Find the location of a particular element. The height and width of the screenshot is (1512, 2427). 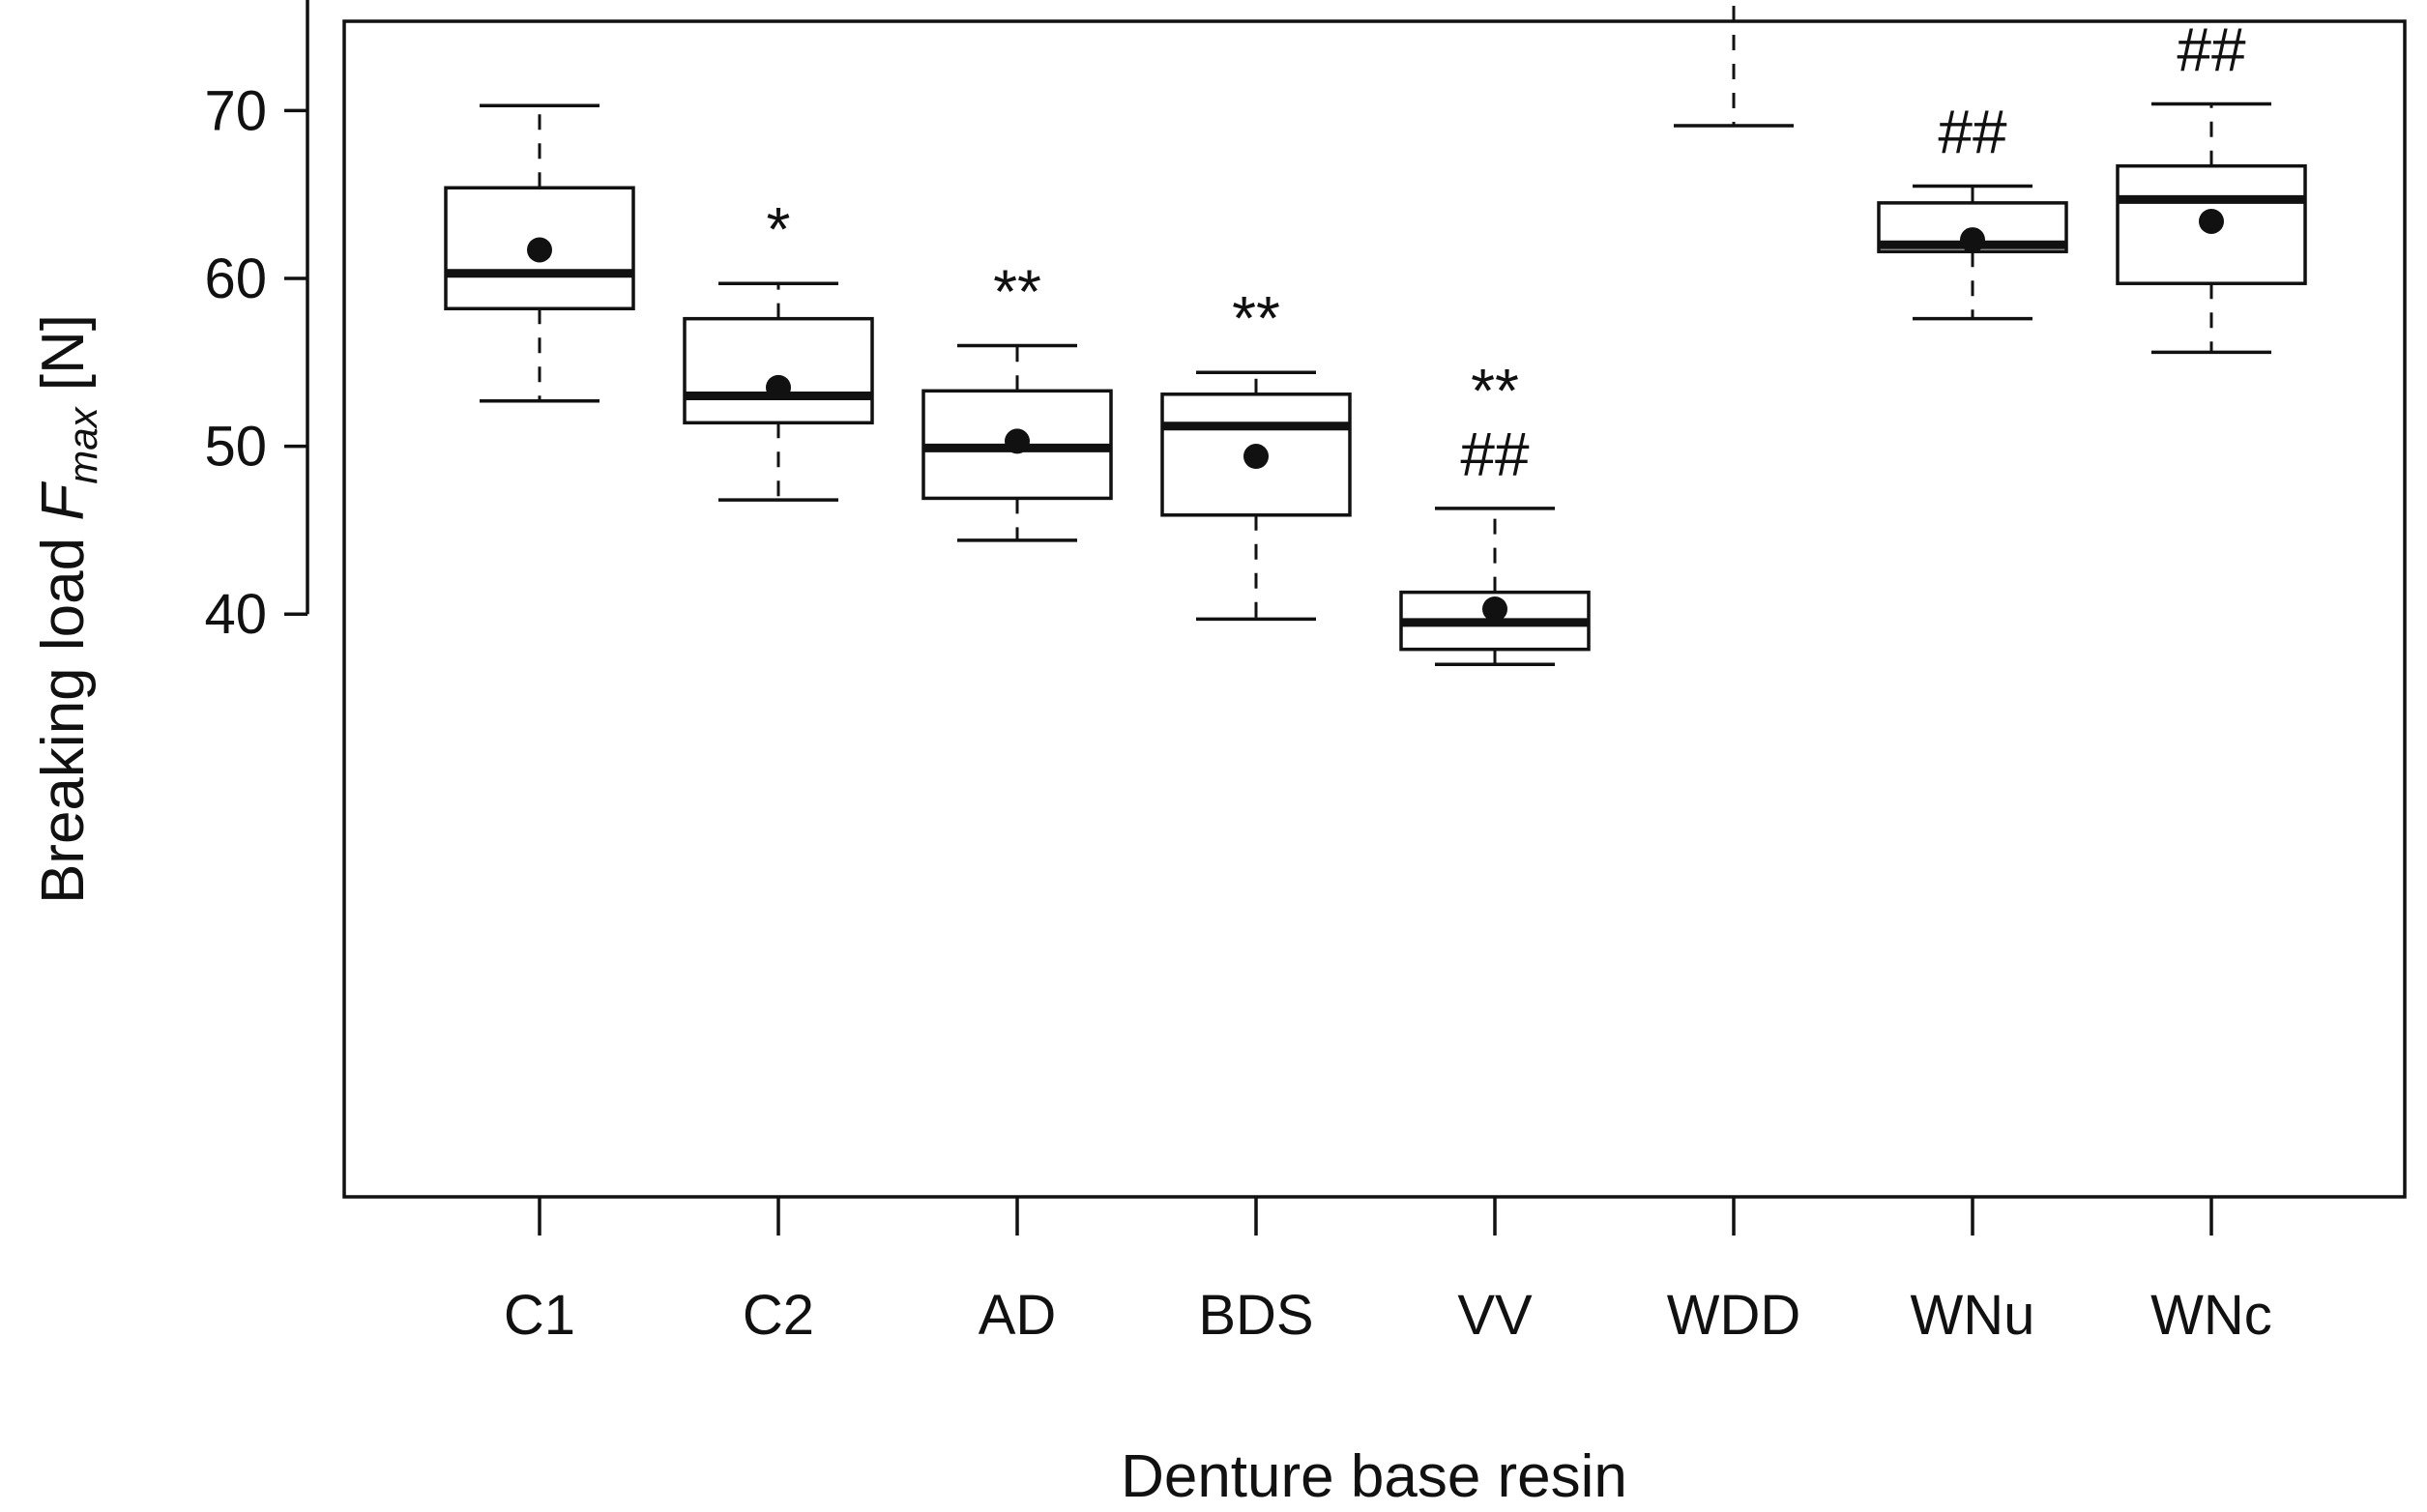

box-C1 is located at coordinates (539, 253).